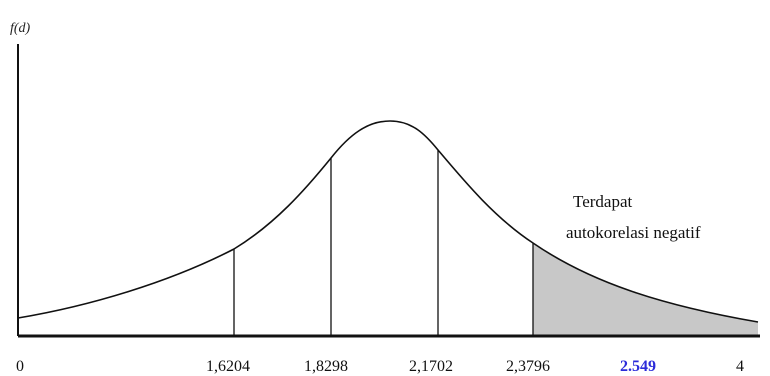 The height and width of the screenshot is (376, 770). Describe the element at coordinates (633, 232) in the screenshot. I see `annotation-line-2: autokorelasi negatif` at that location.